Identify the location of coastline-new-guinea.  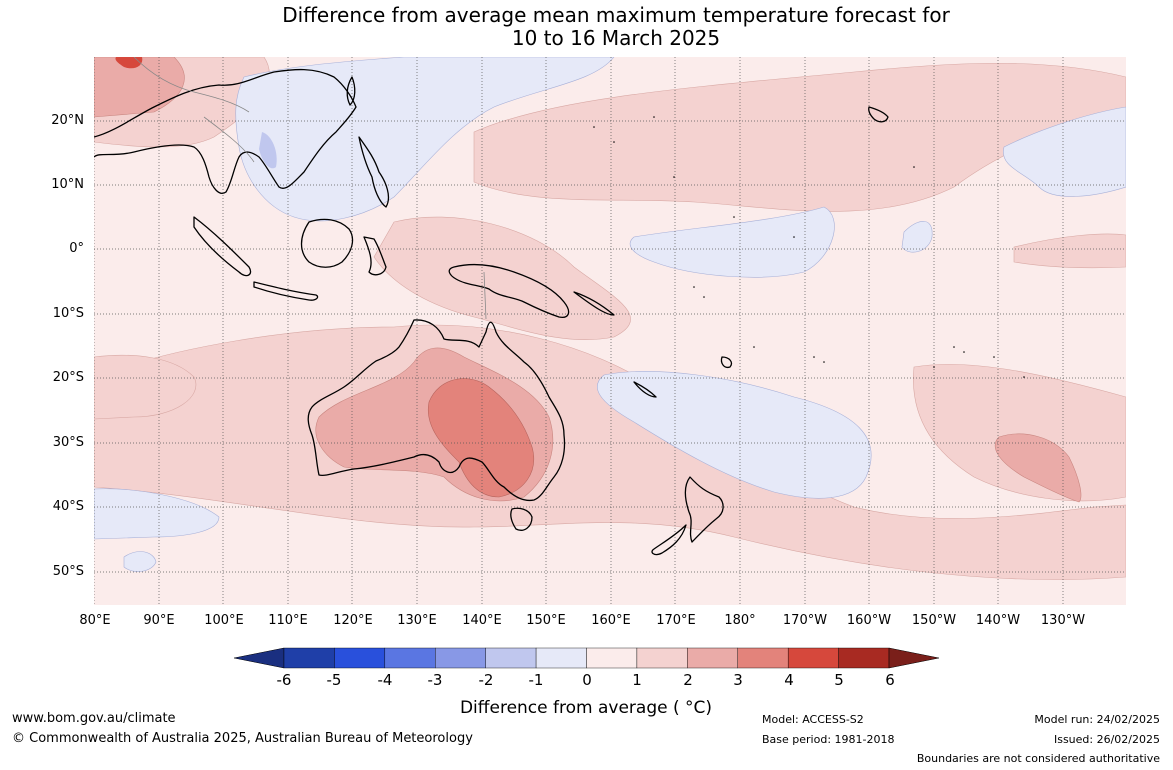
(509, 290).